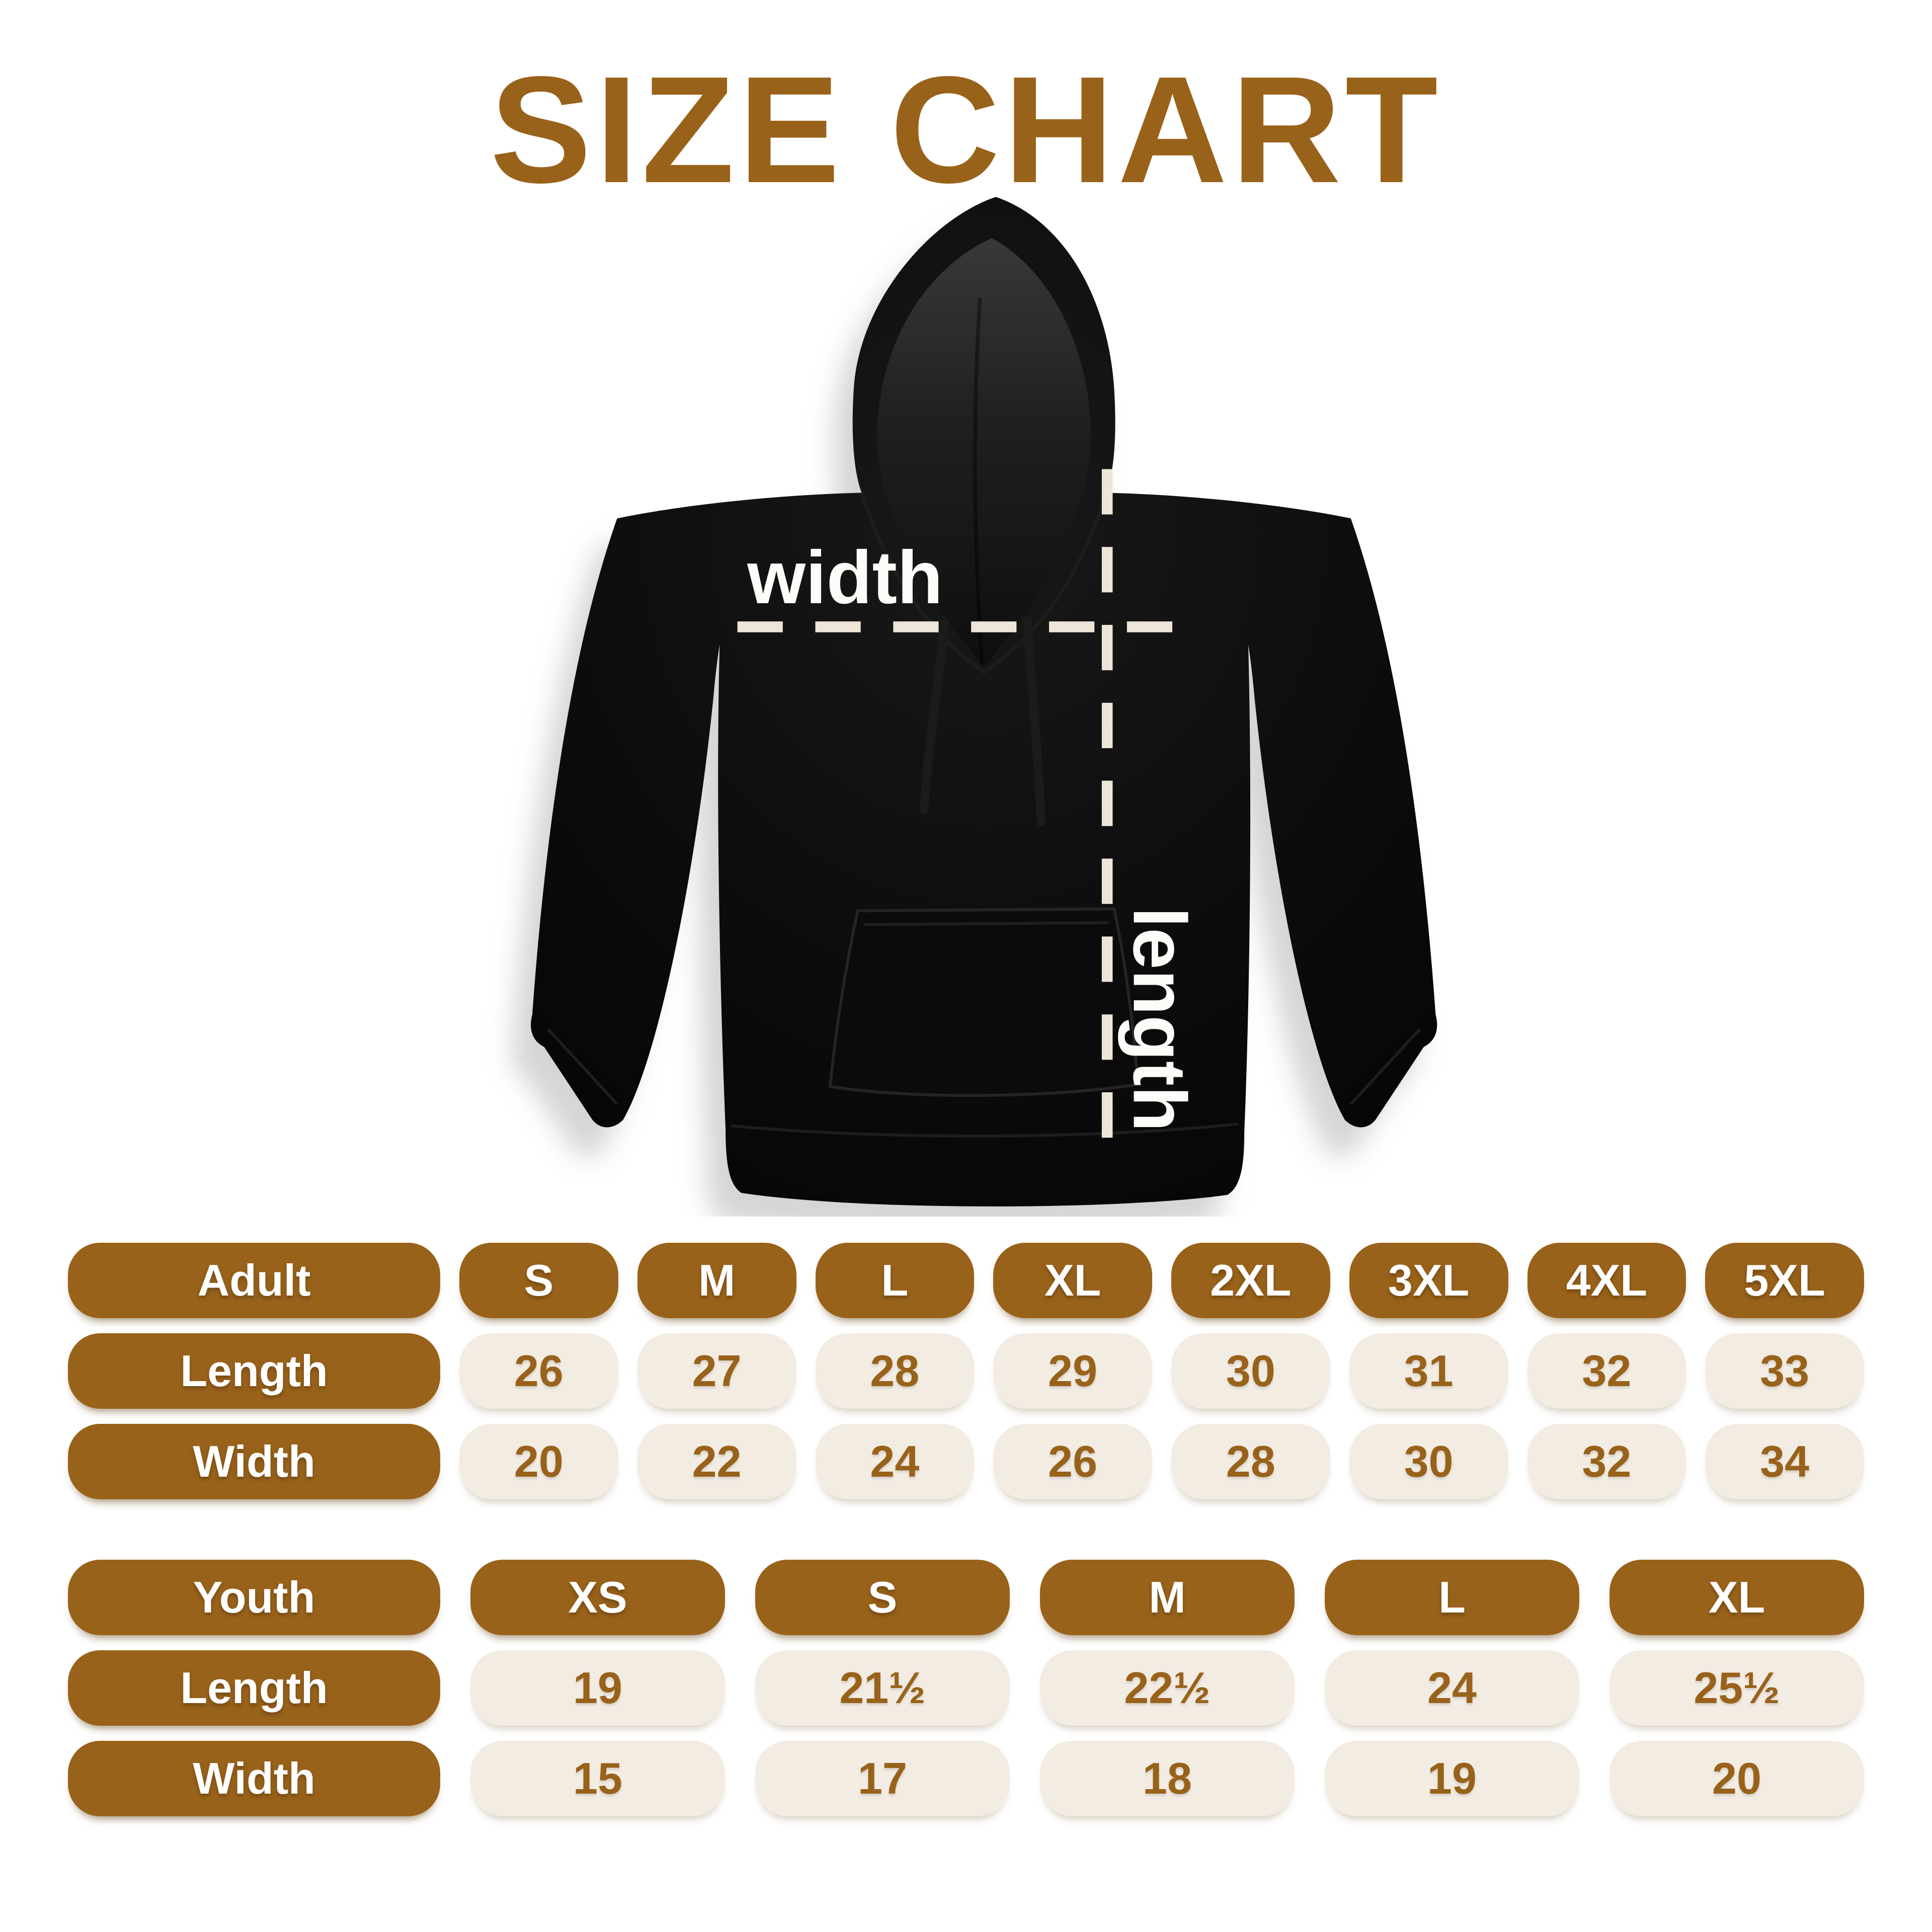 Image resolution: width=1932 pixels, height=1932 pixels. I want to click on size-header-pill: XS, so click(598, 1598).